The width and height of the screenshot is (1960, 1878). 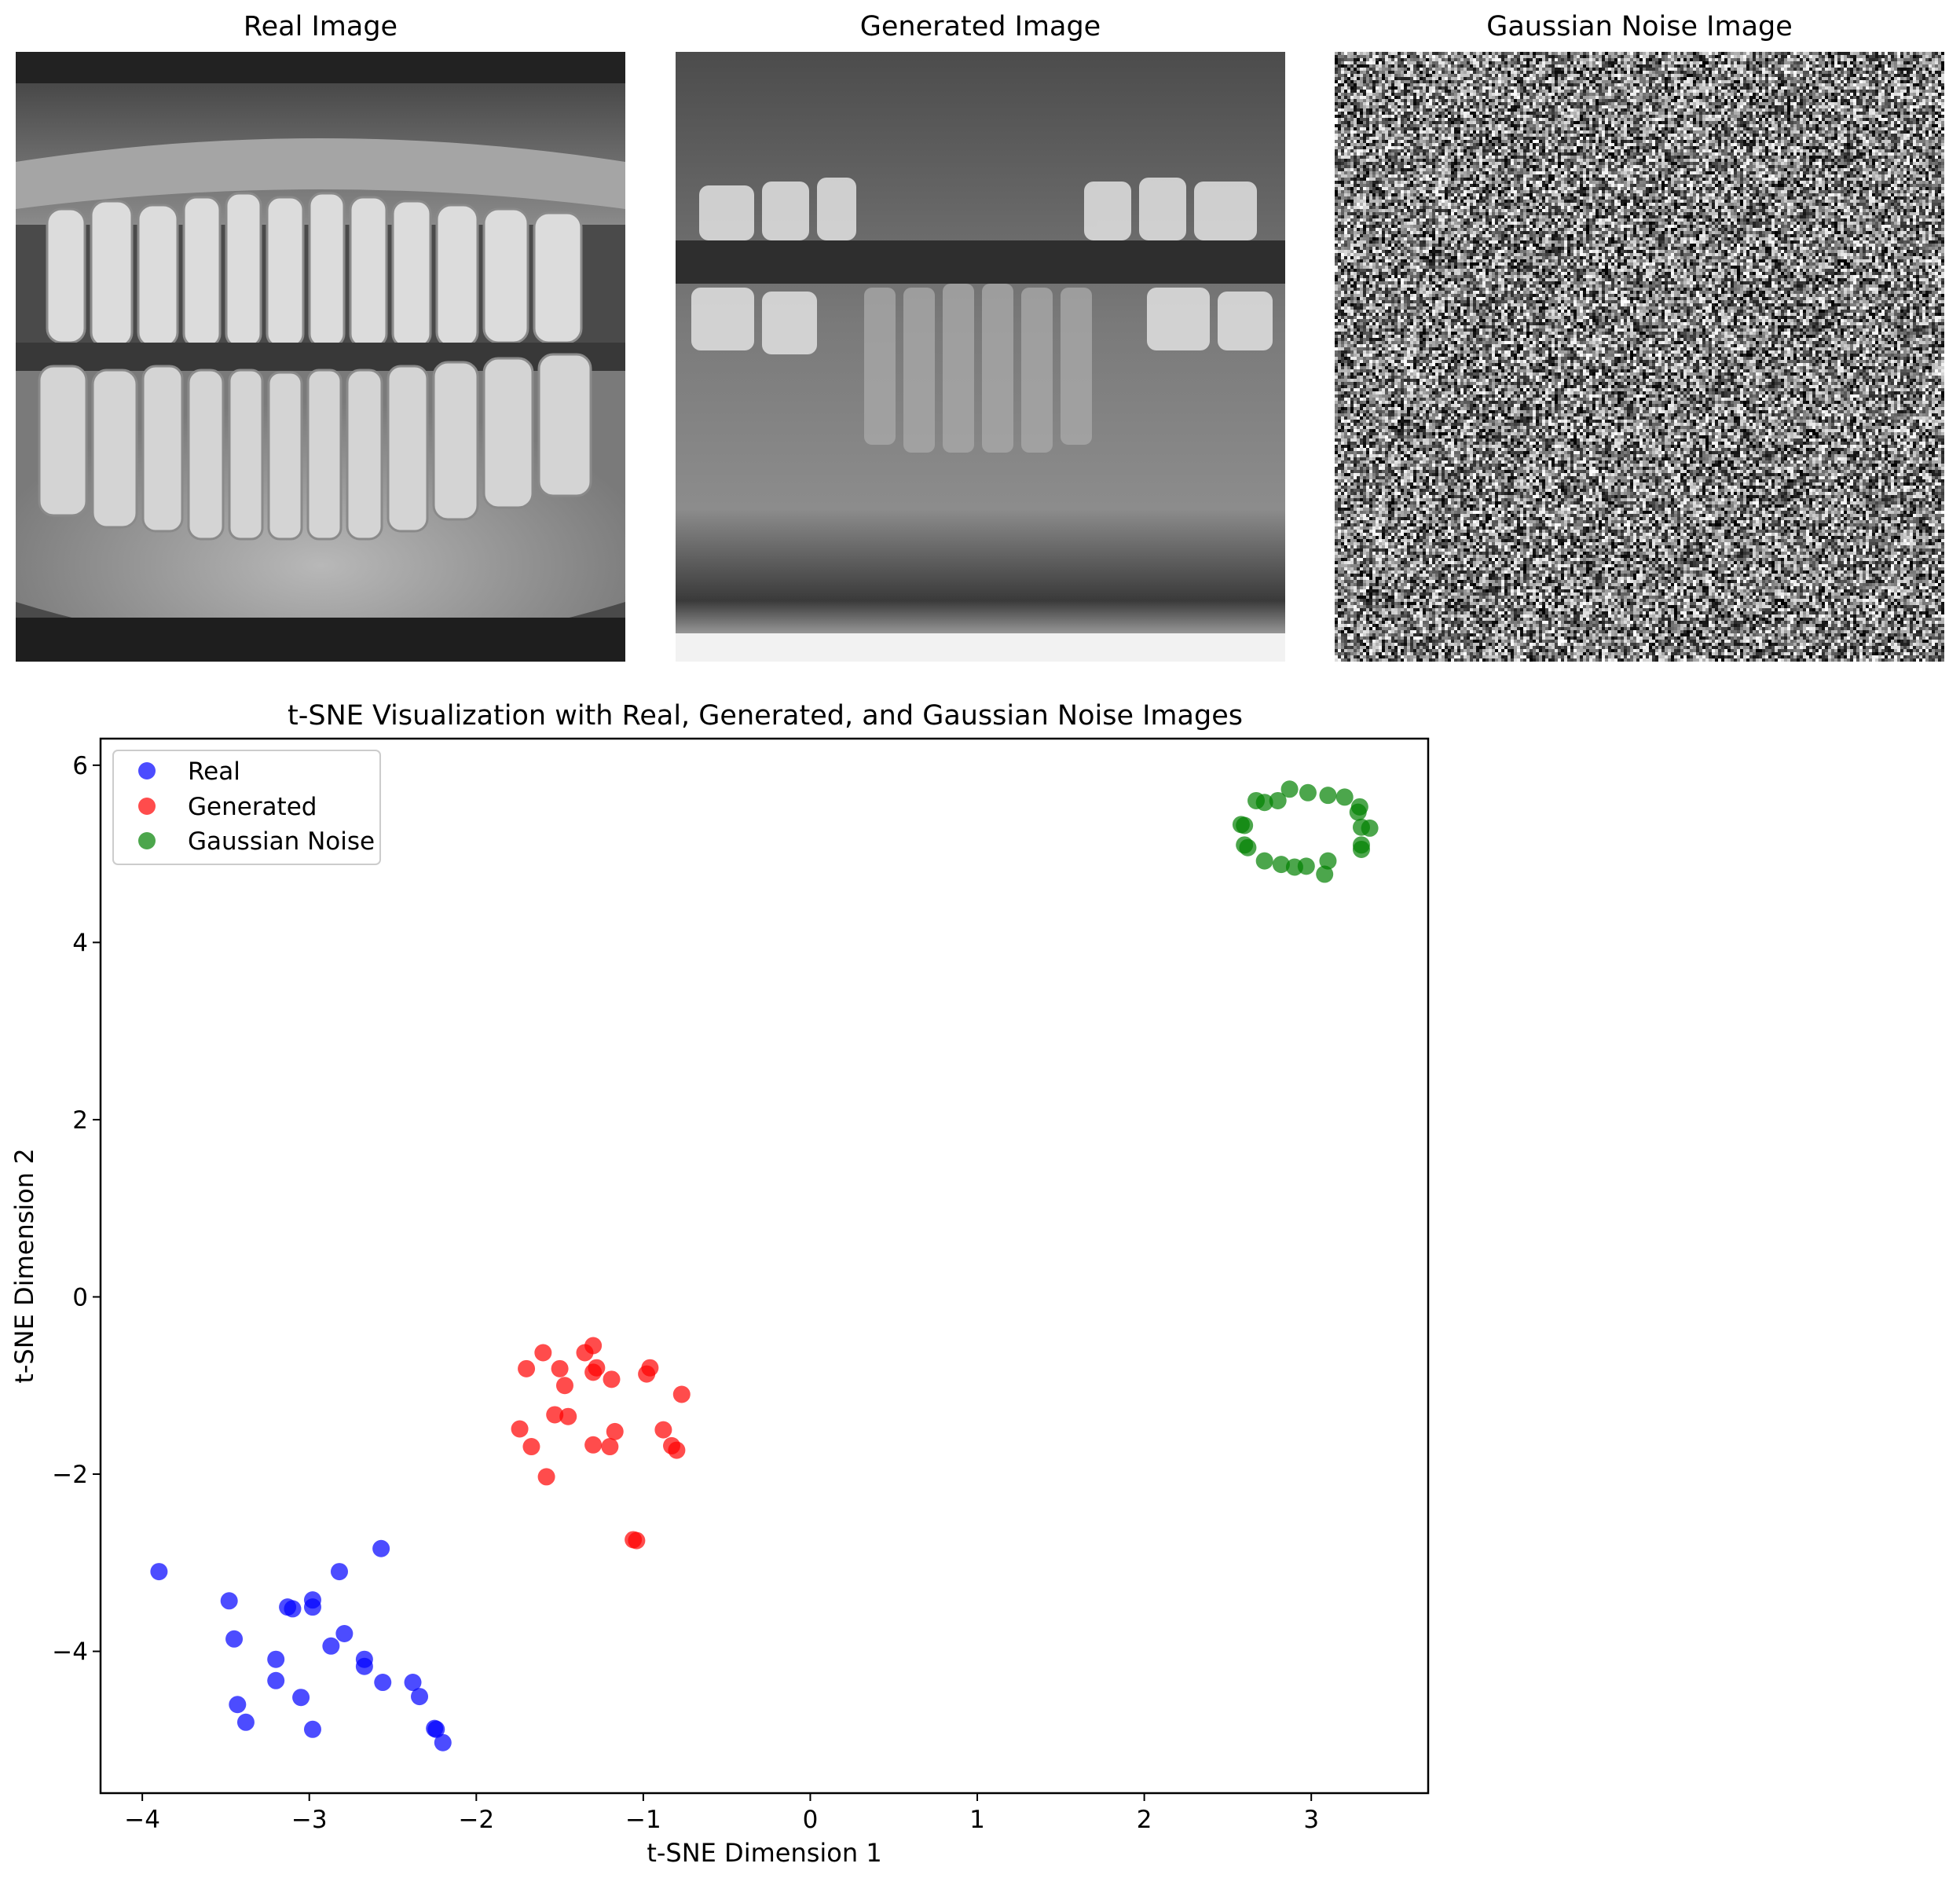 What do you see at coordinates (70, 1652) in the screenshot?
I see `y-tick-label: −4` at bounding box center [70, 1652].